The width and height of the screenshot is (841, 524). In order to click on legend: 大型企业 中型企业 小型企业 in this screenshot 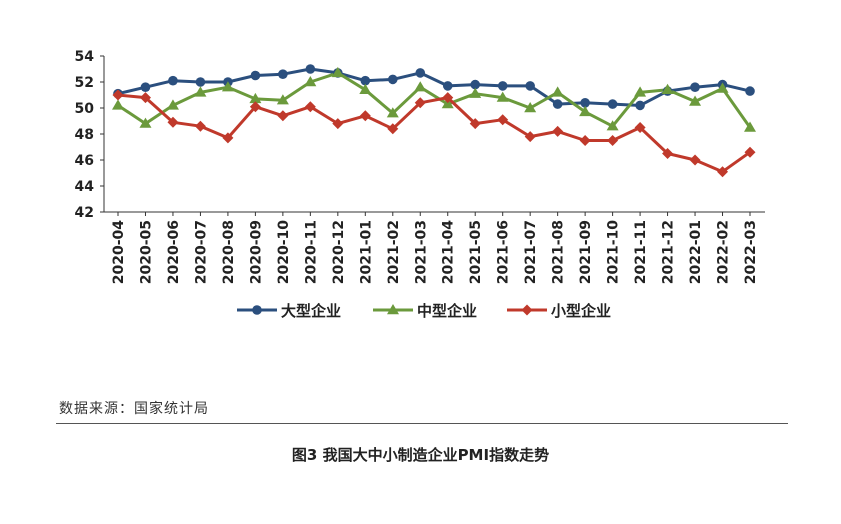, I will do `click(424, 311)`.